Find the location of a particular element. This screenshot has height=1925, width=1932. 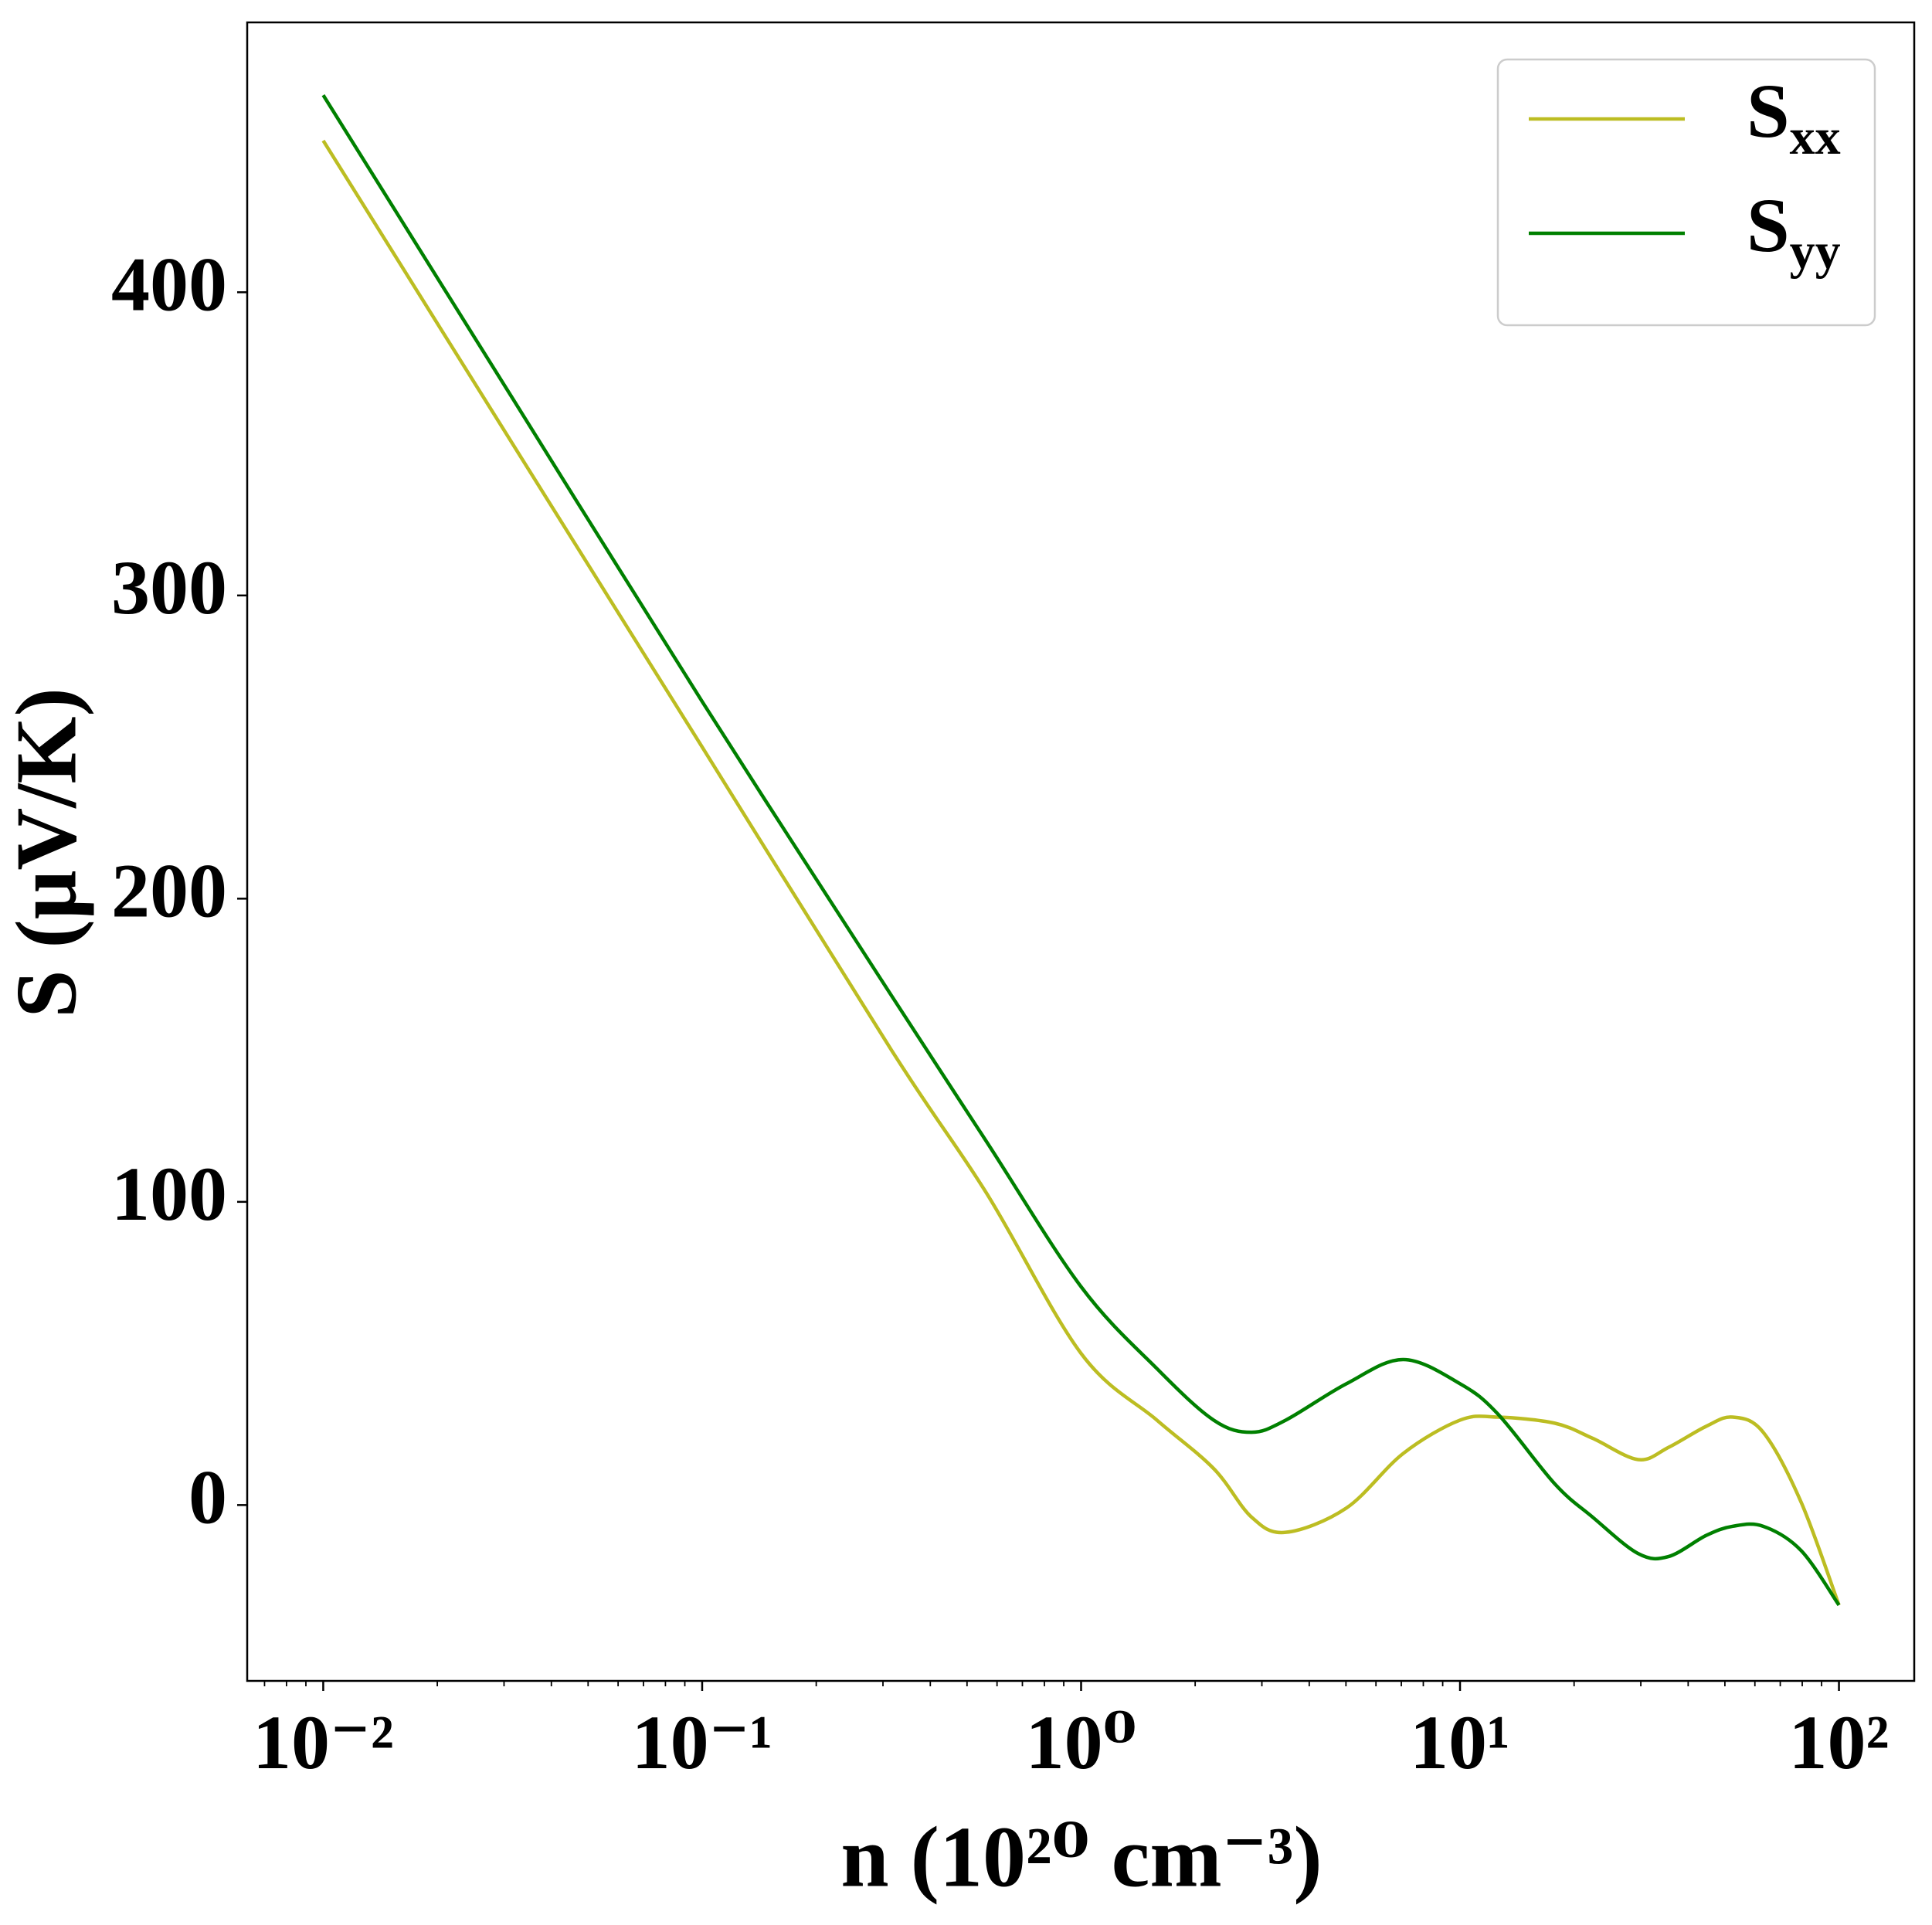

x-tick-label: 10⁻² is located at coordinates (324, 1742).